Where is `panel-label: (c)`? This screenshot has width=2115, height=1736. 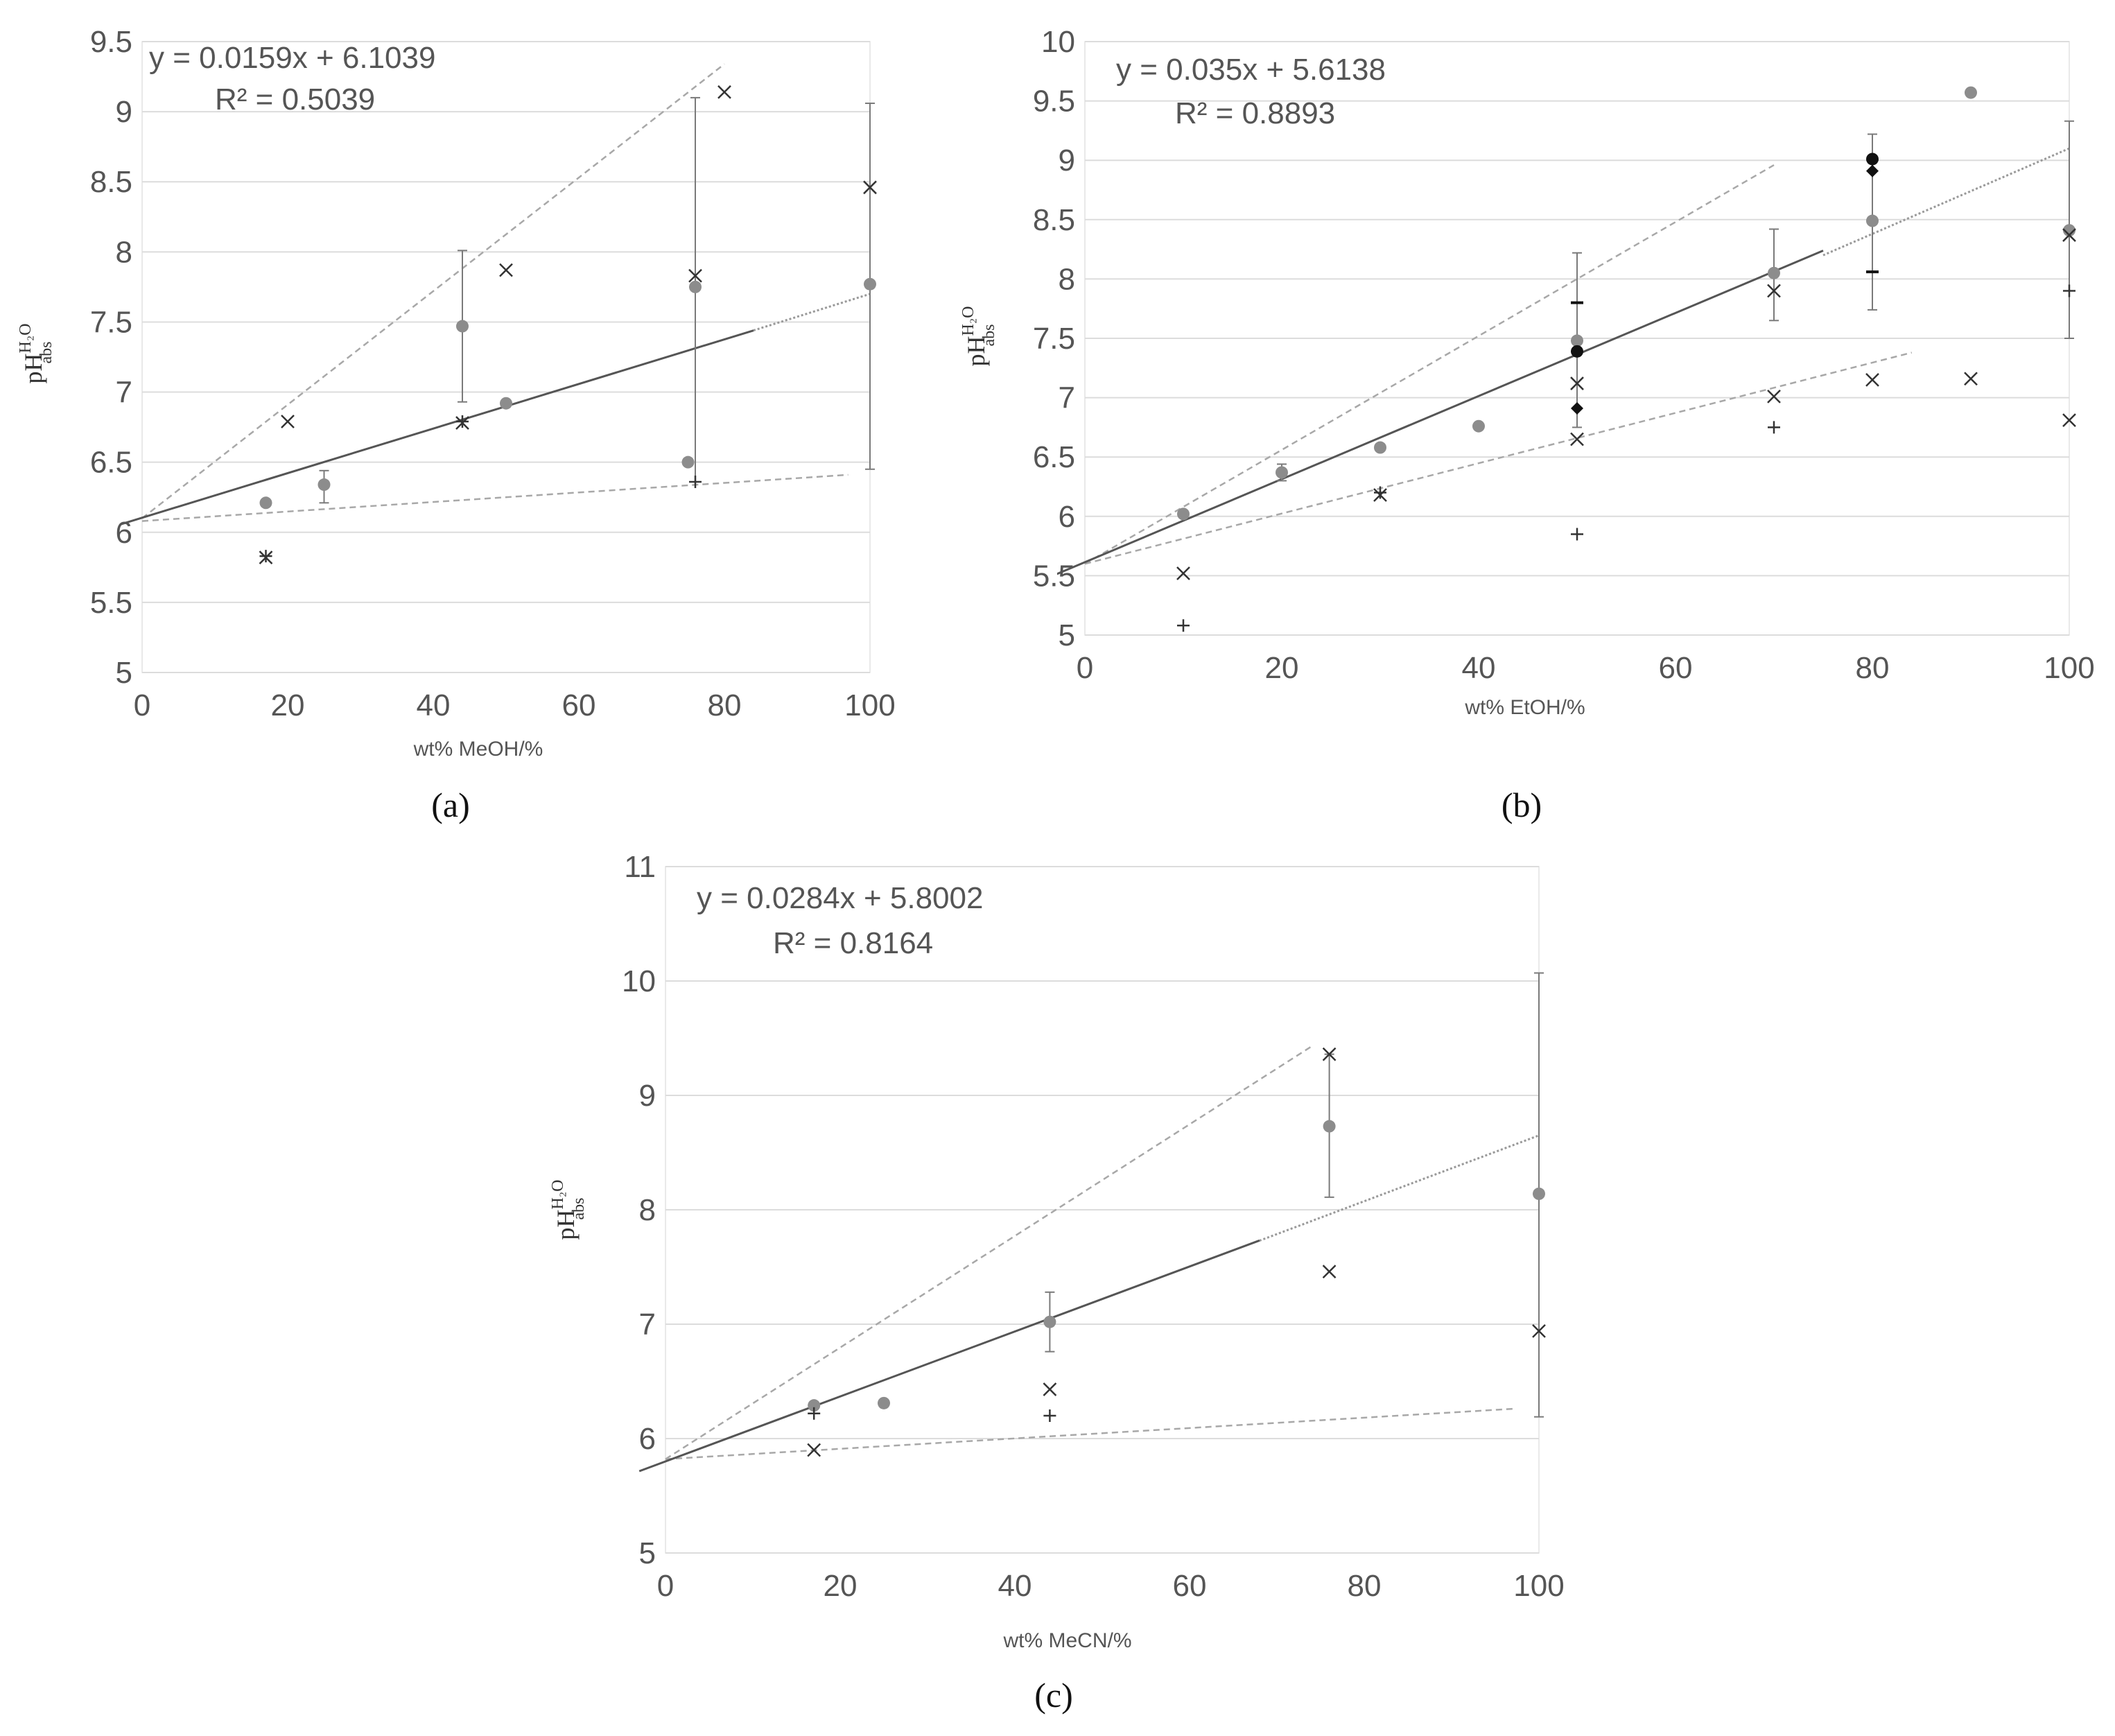 panel-label: (c) is located at coordinates (1053, 1695).